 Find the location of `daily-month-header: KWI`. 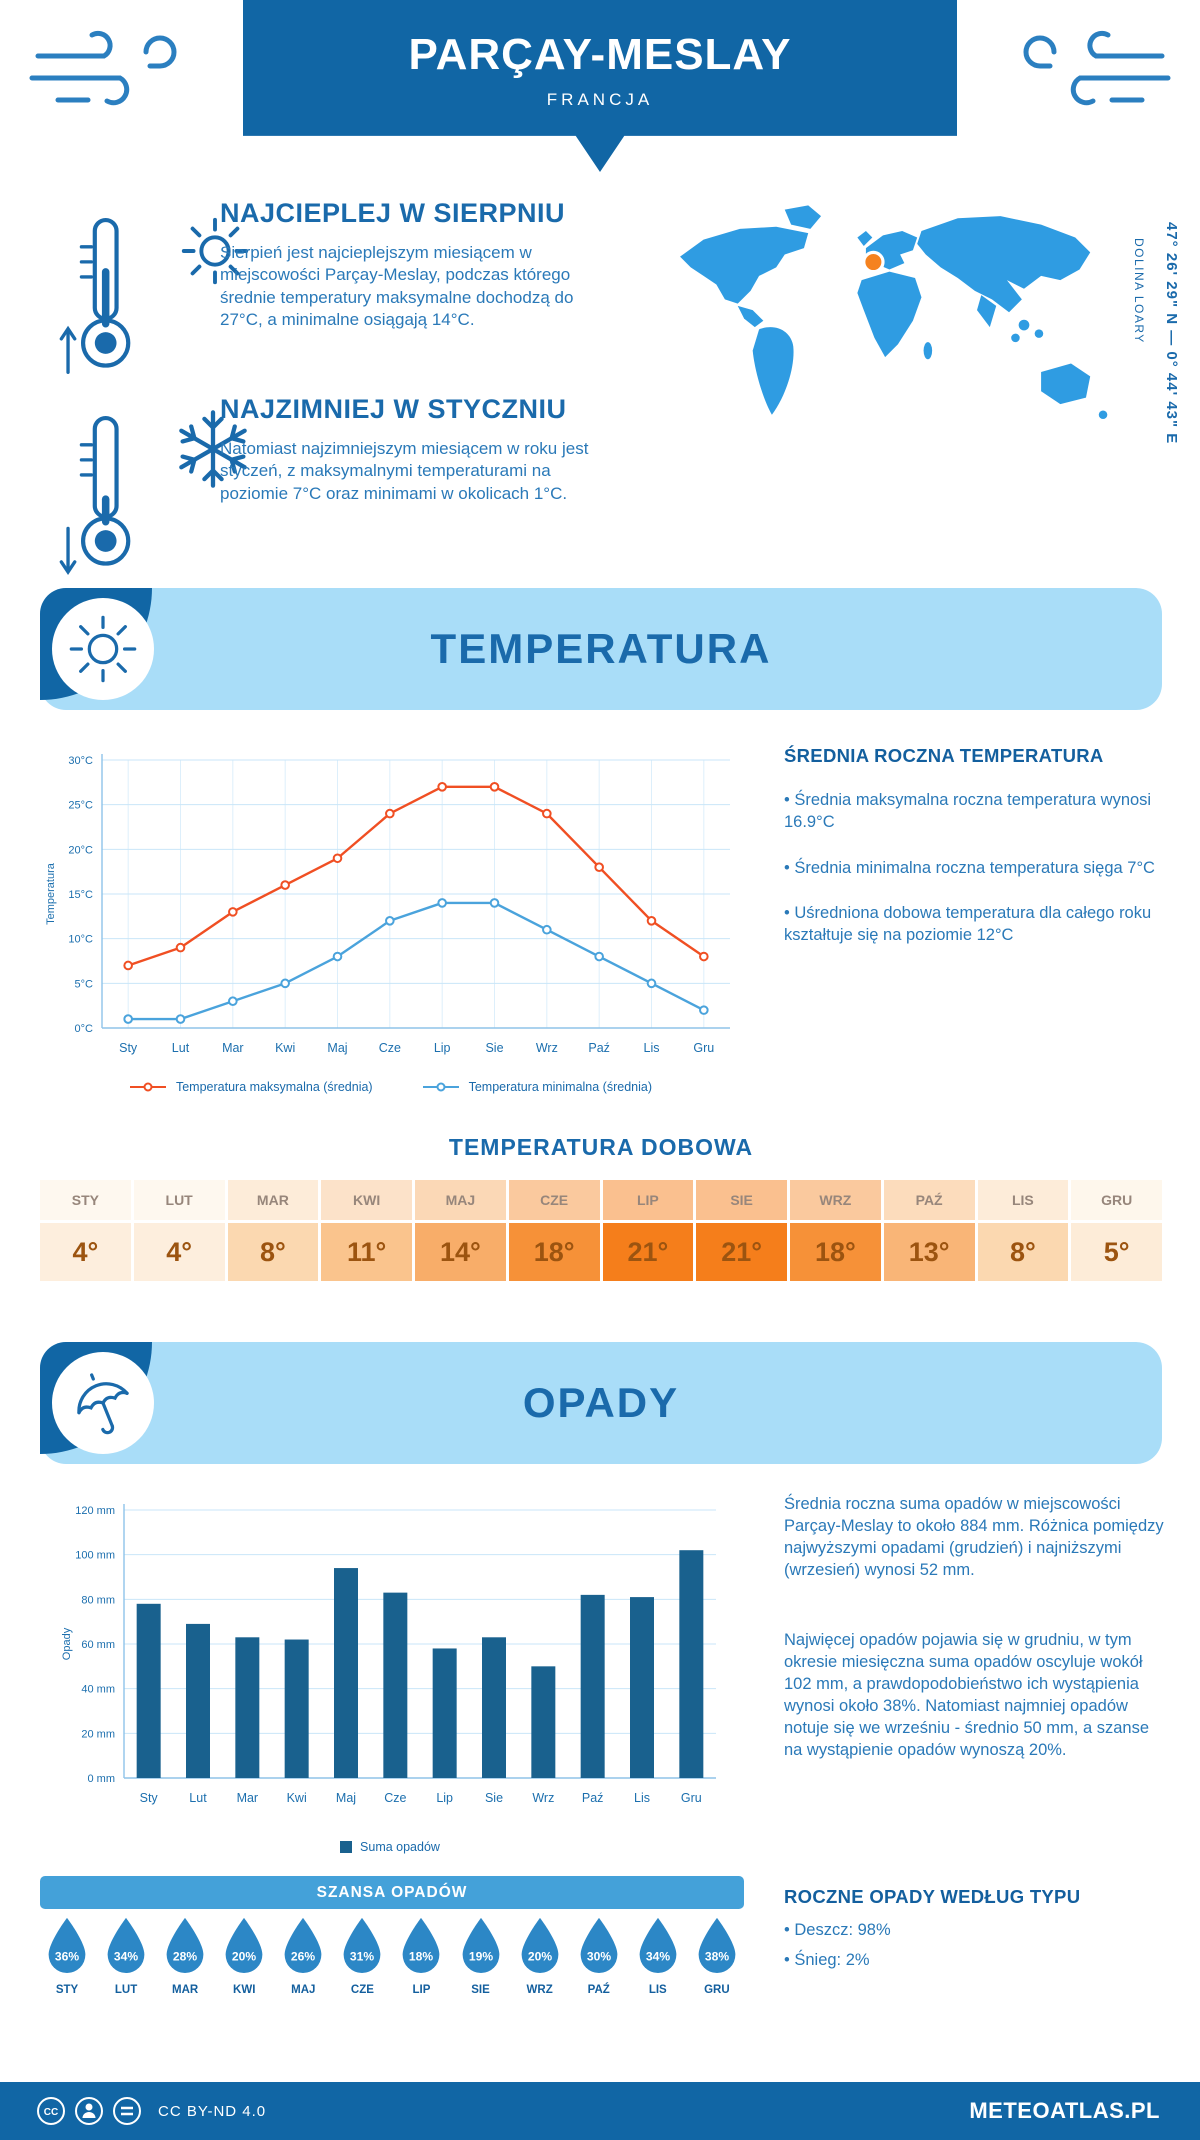

daily-month-header: KWI is located at coordinates (366, 1200).